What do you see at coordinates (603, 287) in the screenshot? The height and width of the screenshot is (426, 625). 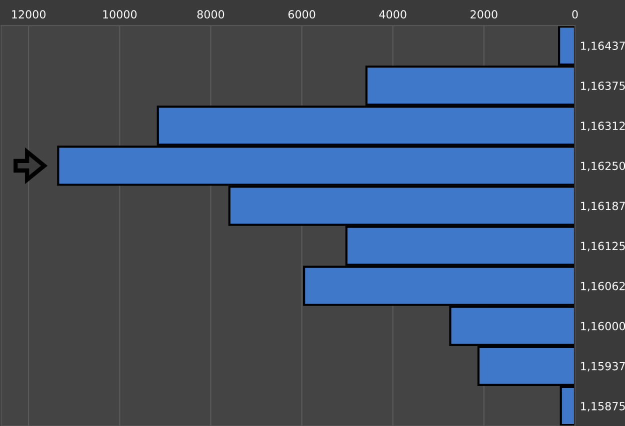 I see `y-tick-label: 1,16062` at bounding box center [603, 287].